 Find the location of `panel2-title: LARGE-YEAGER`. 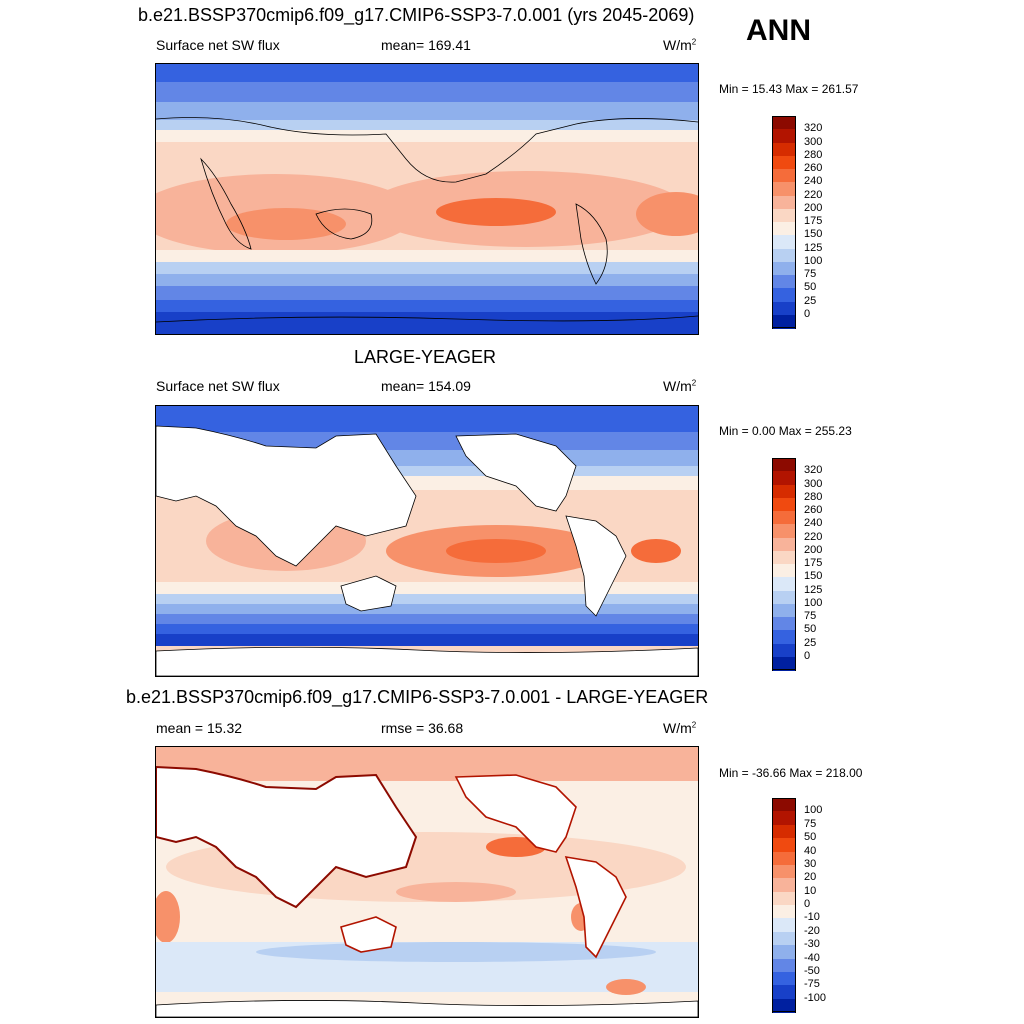

panel2-title: LARGE-YEAGER is located at coordinates (425, 357).